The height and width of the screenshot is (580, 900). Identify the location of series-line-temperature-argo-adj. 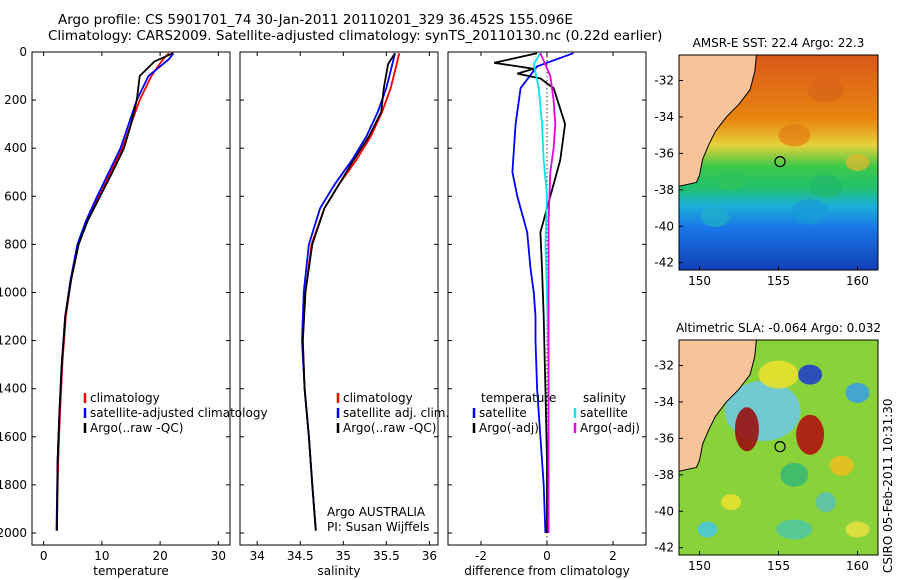
(530, 292).